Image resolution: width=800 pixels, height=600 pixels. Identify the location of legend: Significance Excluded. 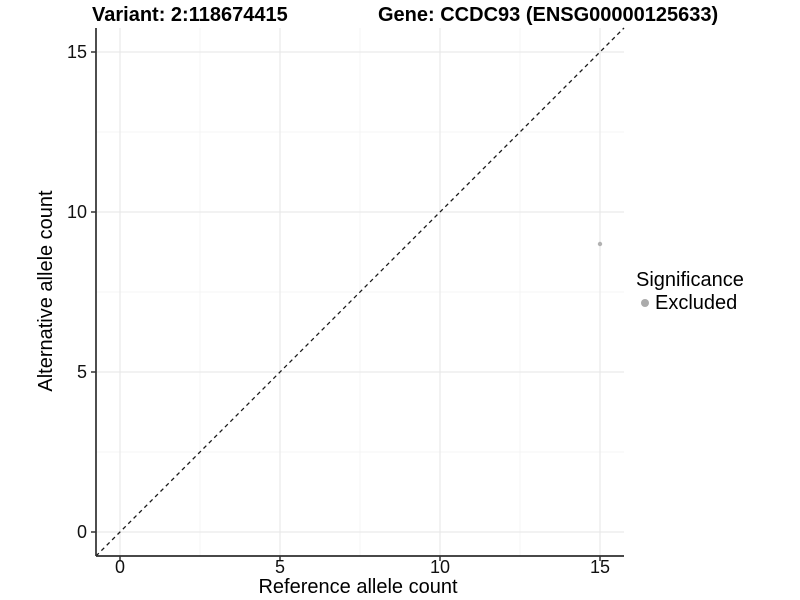
(690, 291).